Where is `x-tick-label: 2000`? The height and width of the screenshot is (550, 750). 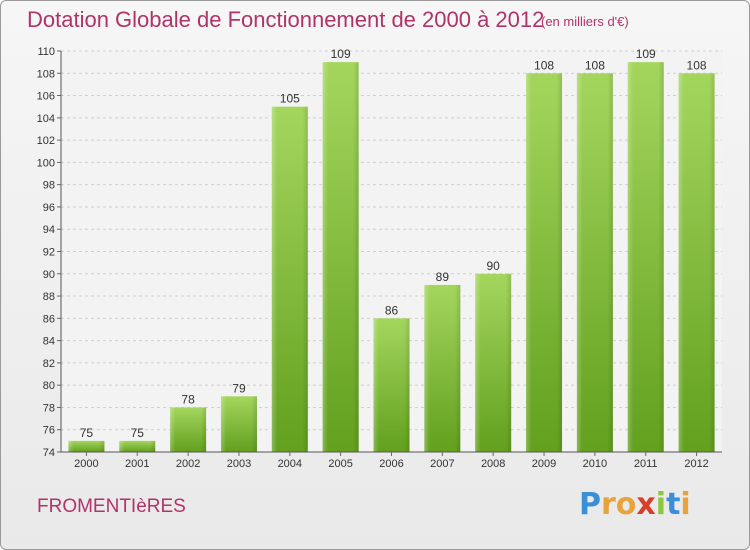
x-tick-label: 2000 is located at coordinates (86, 464).